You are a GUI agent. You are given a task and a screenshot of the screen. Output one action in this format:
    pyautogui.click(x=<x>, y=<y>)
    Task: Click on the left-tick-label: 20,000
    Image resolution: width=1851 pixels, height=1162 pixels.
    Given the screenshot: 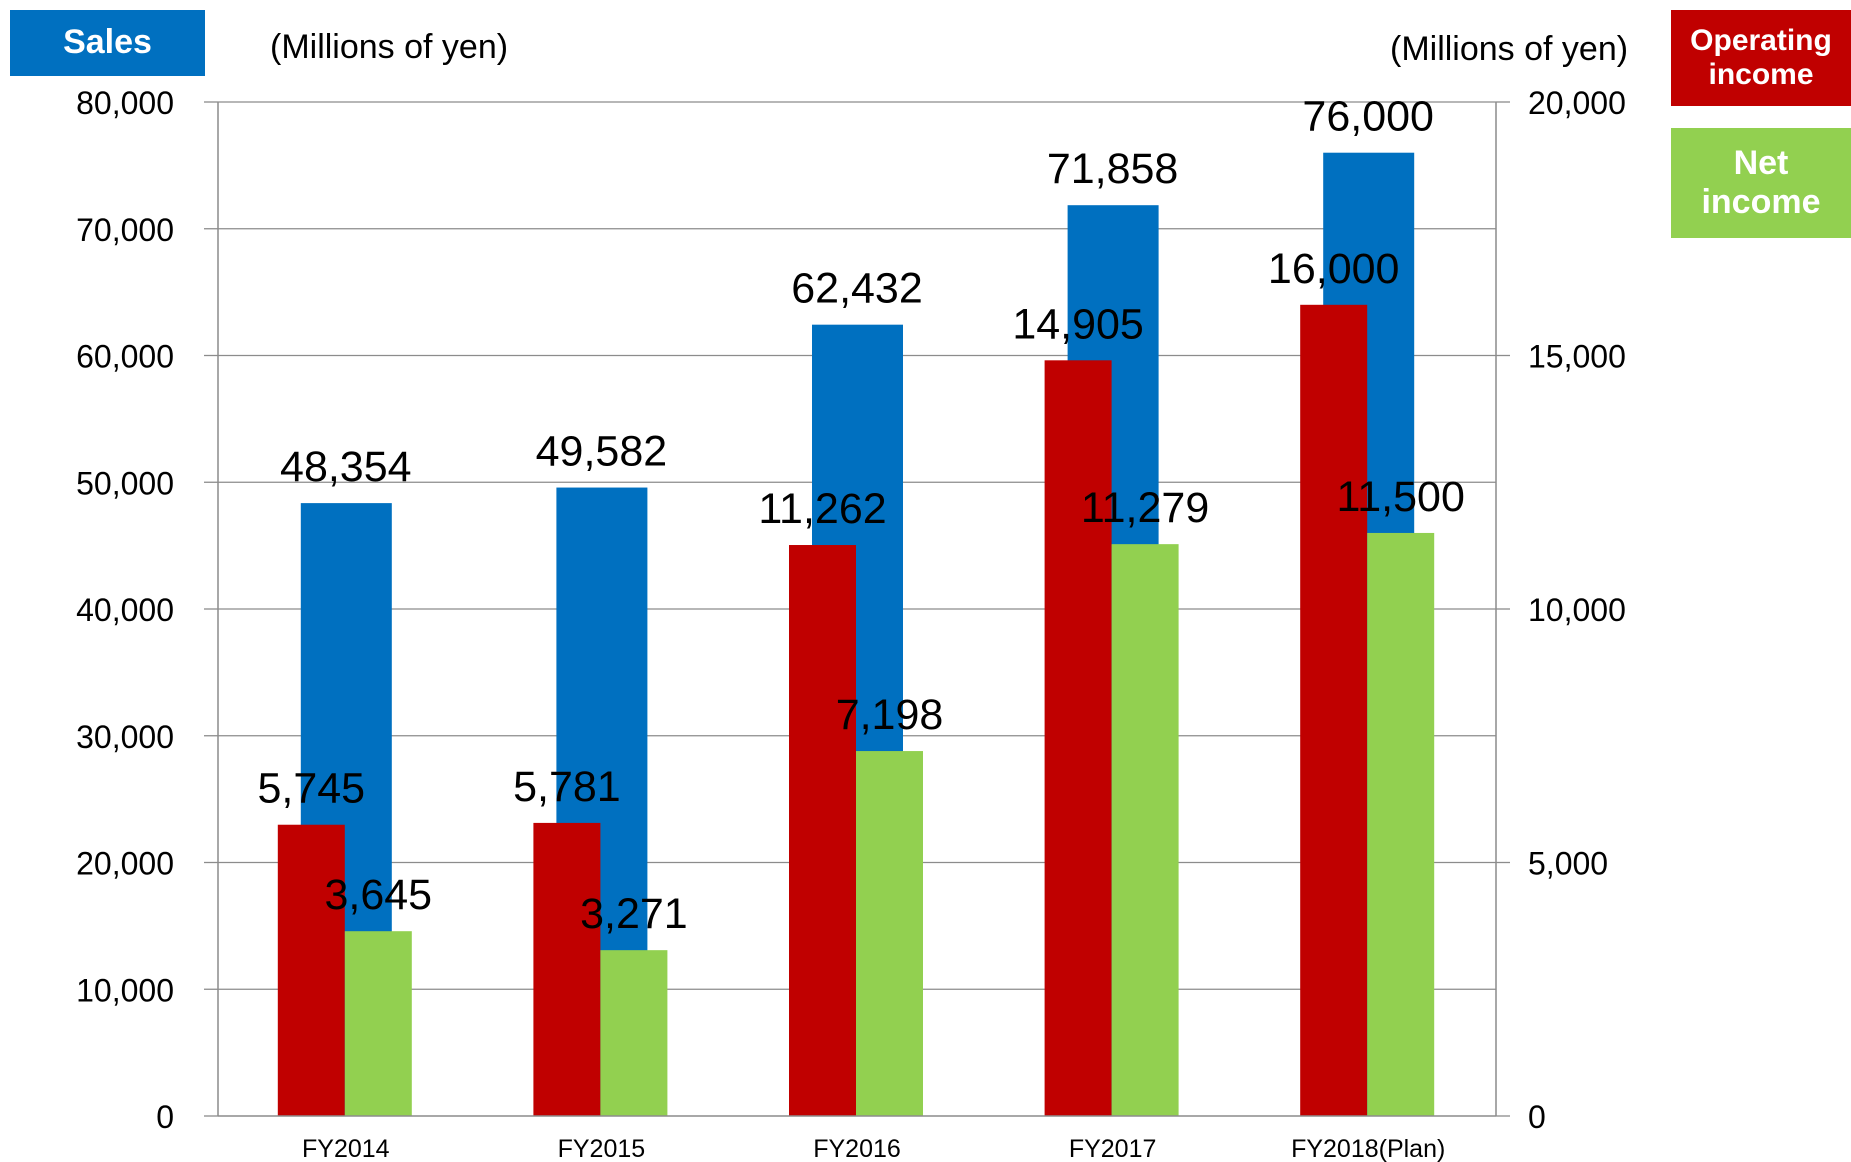 What is the action you would take?
    pyautogui.click(x=125, y=864)
    